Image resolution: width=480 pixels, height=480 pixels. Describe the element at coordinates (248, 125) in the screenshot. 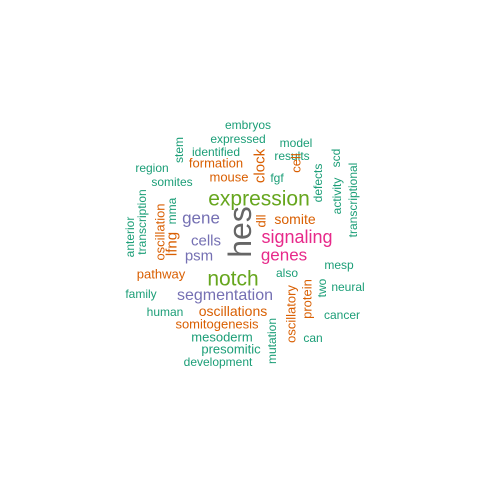

I see `word-embryos: embryos` at that location.